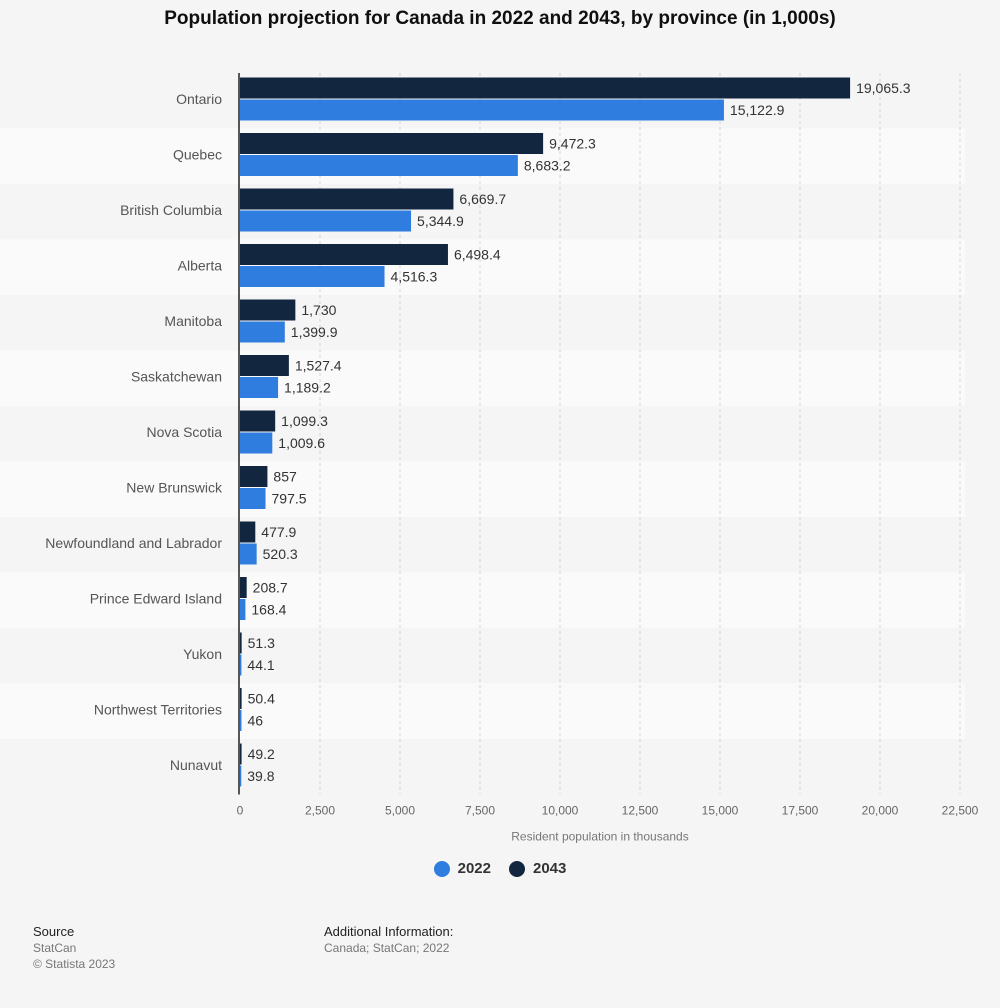  I want to click on data-label: 6,498.4, so click(477, 255).